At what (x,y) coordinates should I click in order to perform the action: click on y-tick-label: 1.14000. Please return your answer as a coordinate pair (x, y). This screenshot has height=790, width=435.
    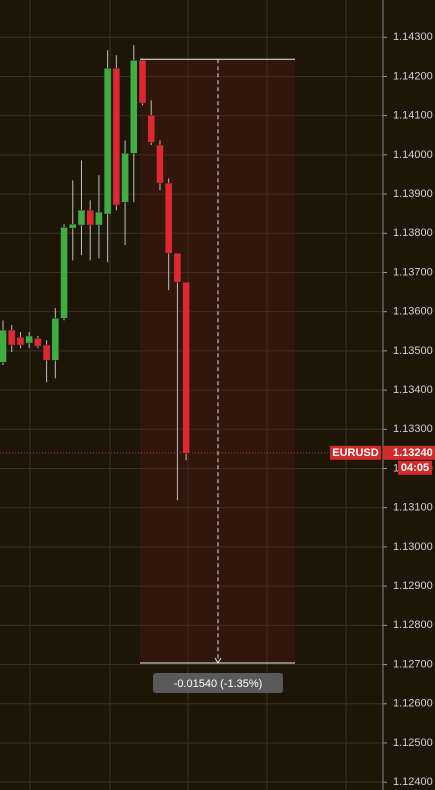
    Looking at the image, I should click on (413, 155).